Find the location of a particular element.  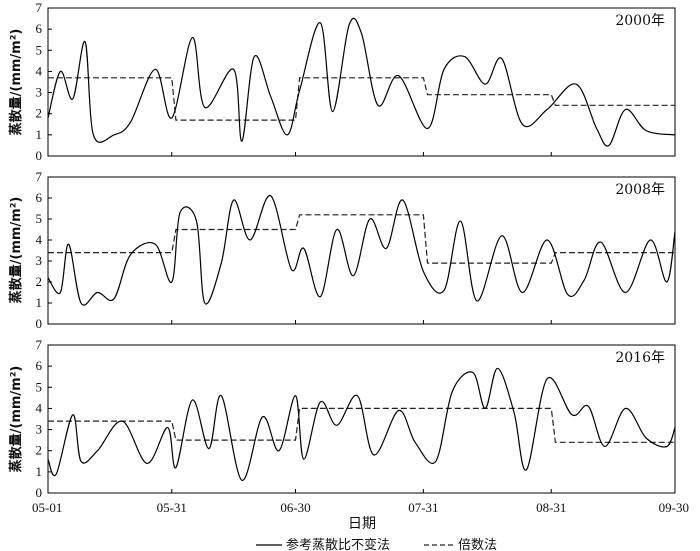

x-tick-label: 05-01 is located at coordinates (47, 507).